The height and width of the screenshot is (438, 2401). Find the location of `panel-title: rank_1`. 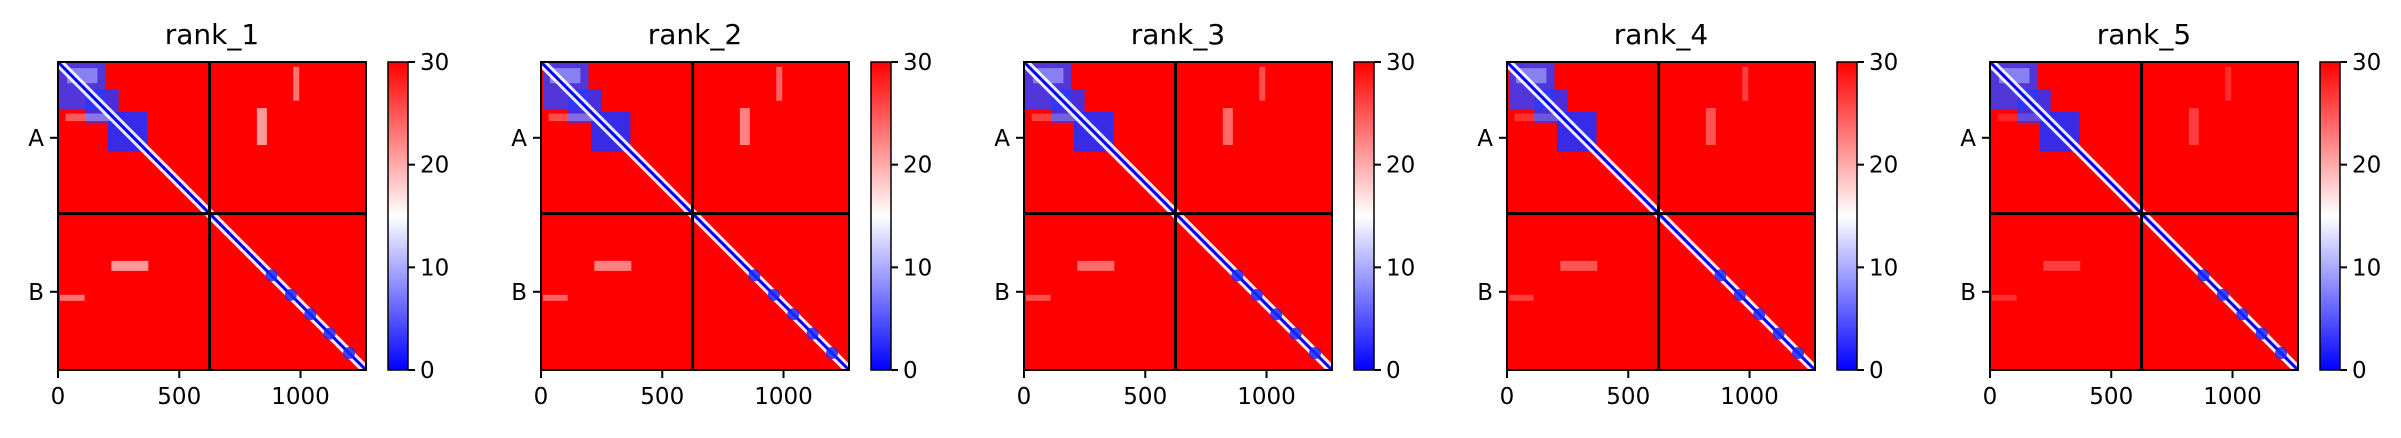

panel-title: rank_1 is located at coordinates (212, 34).